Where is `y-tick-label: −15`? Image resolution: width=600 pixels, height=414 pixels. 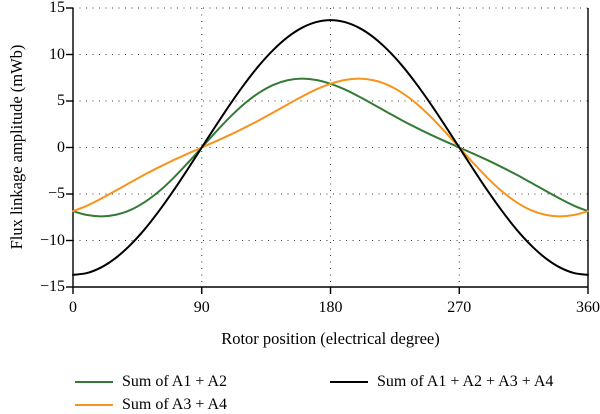
y-tick-label: −15 is located at coordinates (52, 286).